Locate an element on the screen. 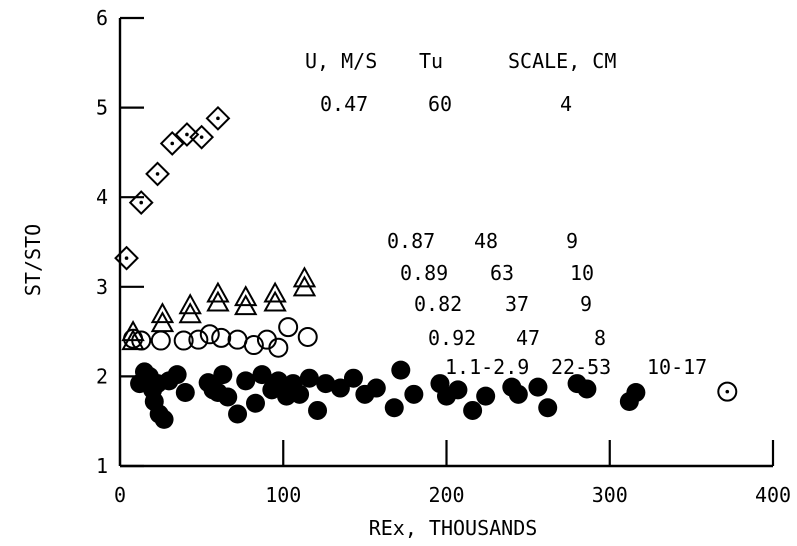 This screenshot has width=797, height=546. legend-scale-value: 8 is located at coordinates (600, 338).